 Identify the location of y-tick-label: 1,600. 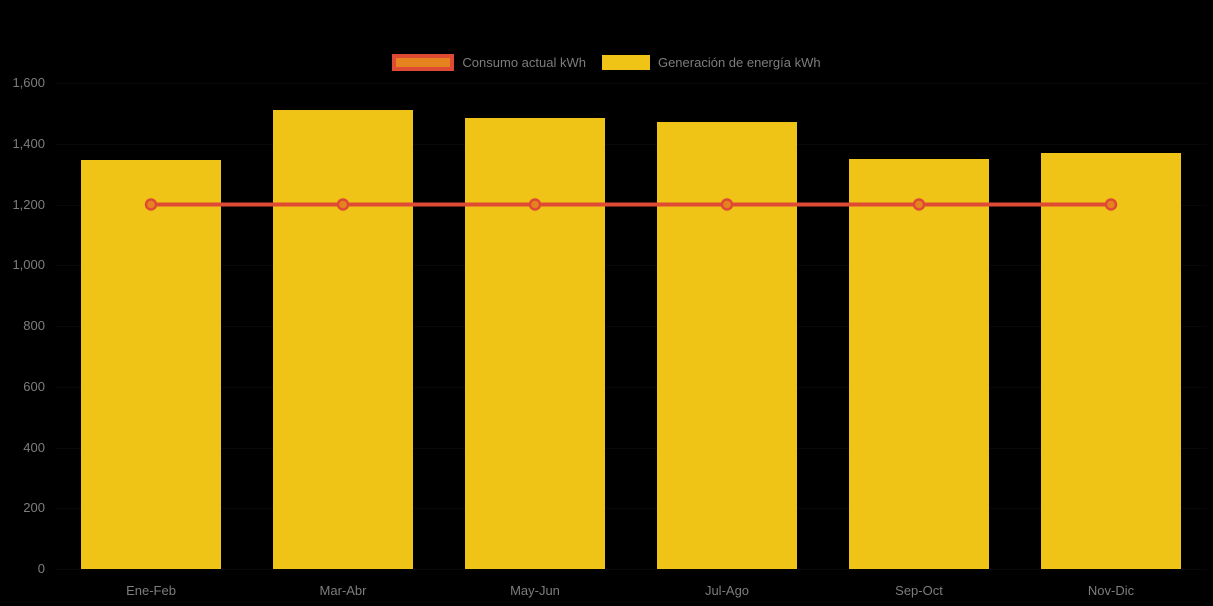
(28, 82).